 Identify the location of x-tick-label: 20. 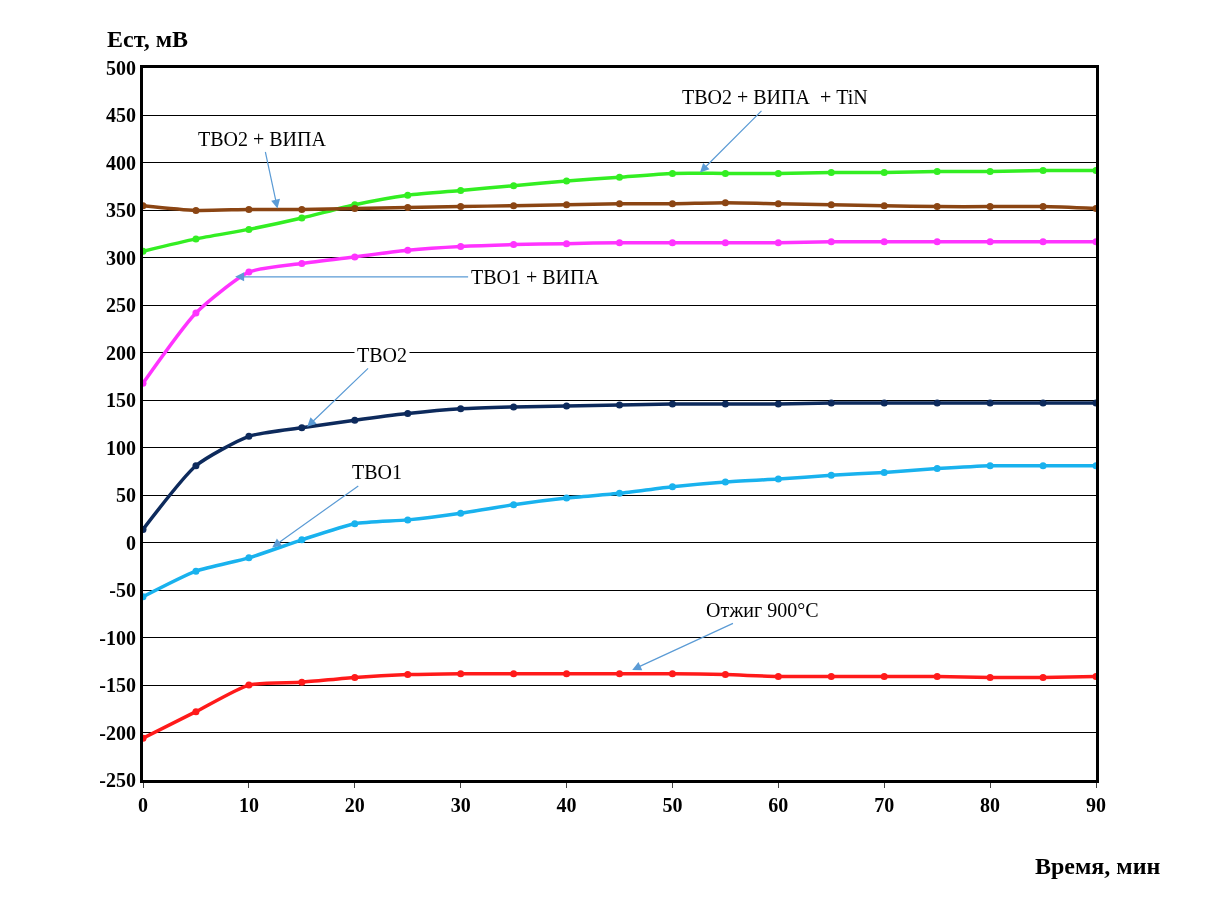
(354, 805).